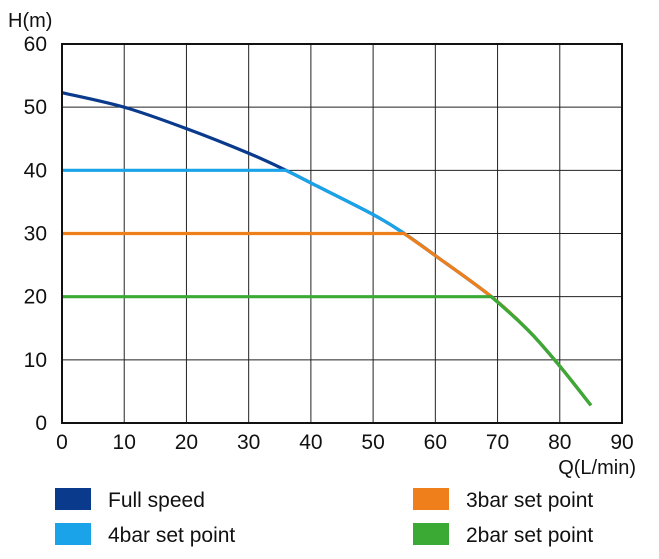 The width and height of the screenshot is (659, 559). I want to click on x-tick-label: 70, so click(497, 442).